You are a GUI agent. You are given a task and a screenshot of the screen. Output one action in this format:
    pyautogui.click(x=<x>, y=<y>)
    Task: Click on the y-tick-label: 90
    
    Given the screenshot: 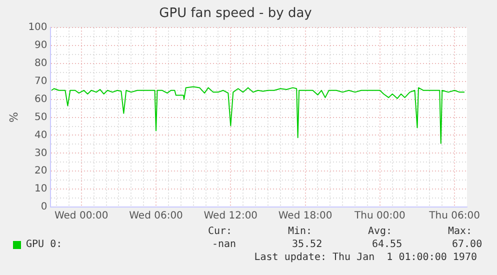 What is the action you would take?
    pyautogui.click(x=41, y=46)
    